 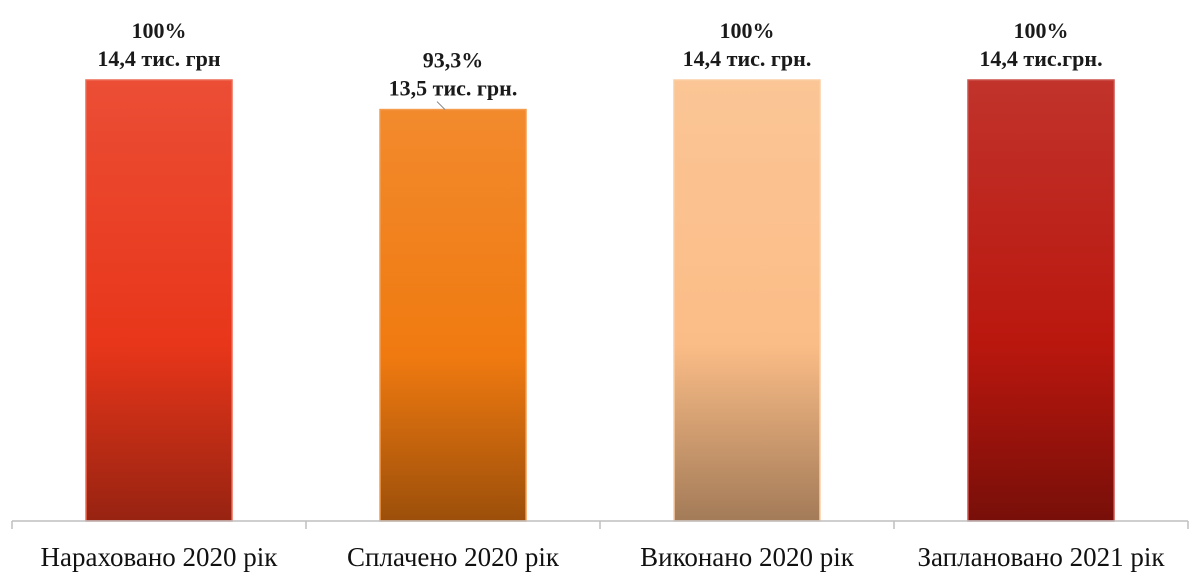 I want to click on x-axis, so click(x=600, y=524).